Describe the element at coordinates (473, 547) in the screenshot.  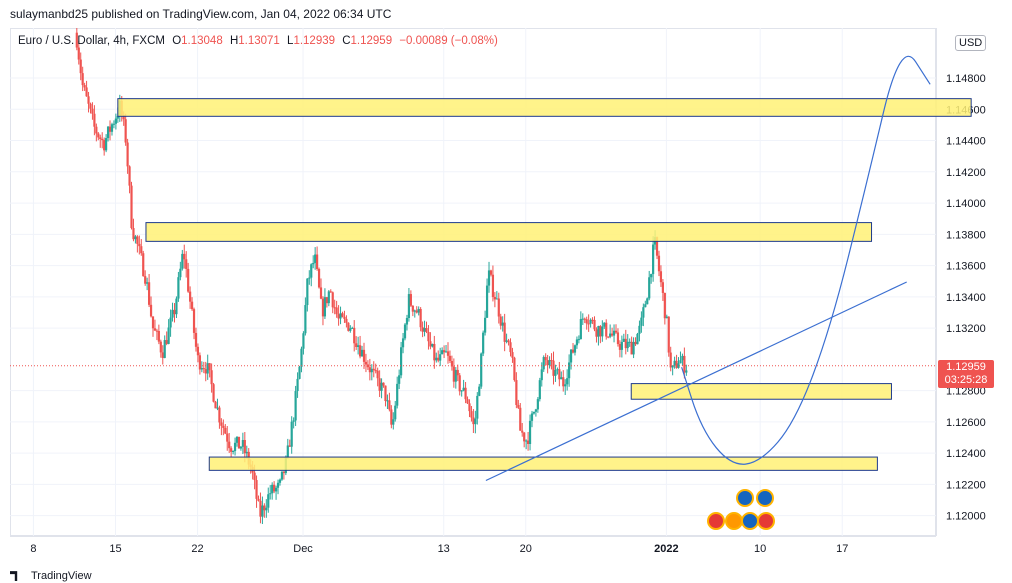
I see `time-axis` at that location.